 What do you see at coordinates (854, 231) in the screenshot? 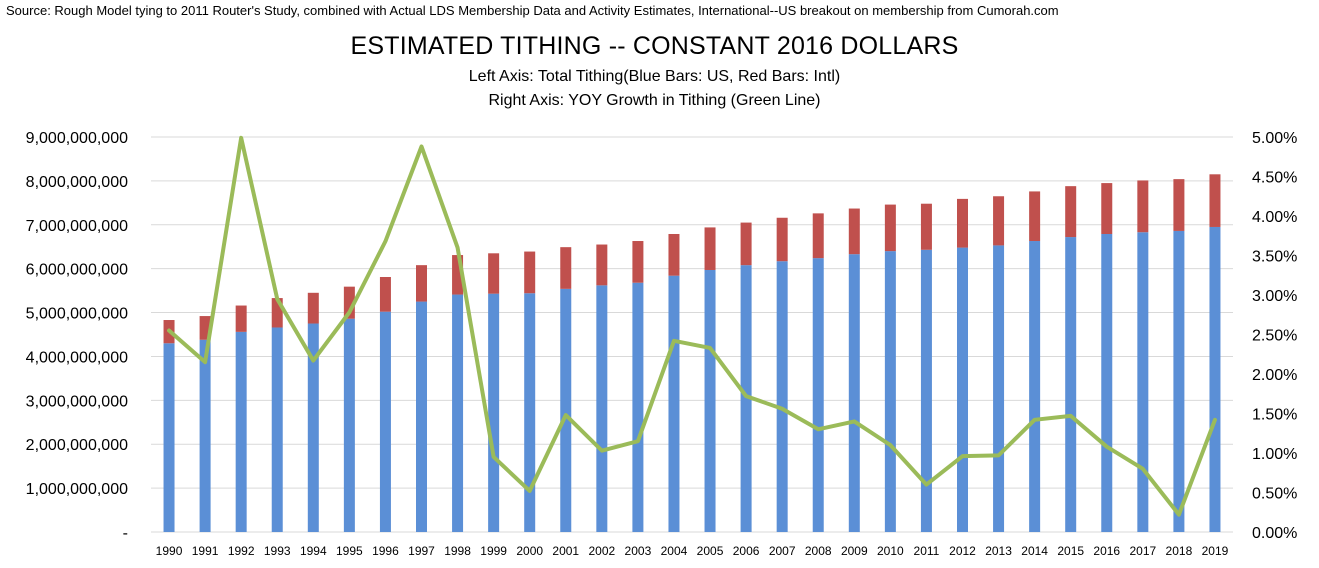
I see `bar-intl-2009` at bounding box center [854, 231].